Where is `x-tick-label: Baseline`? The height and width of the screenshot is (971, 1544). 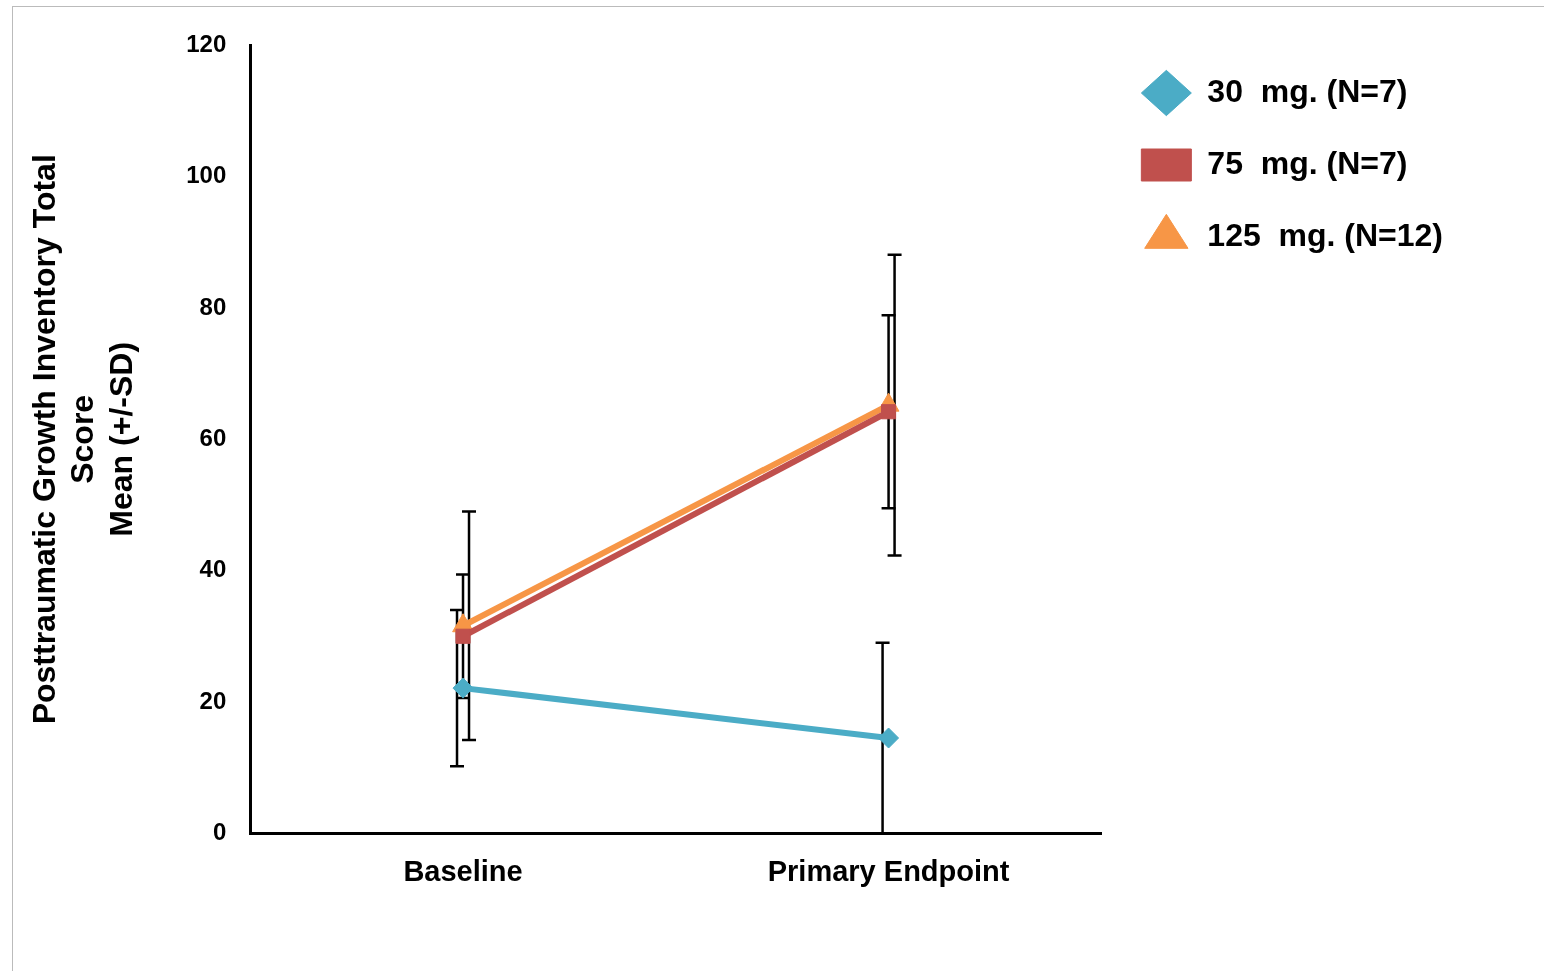 x-tick-label: Baseline is located at coordinates (463, 870).